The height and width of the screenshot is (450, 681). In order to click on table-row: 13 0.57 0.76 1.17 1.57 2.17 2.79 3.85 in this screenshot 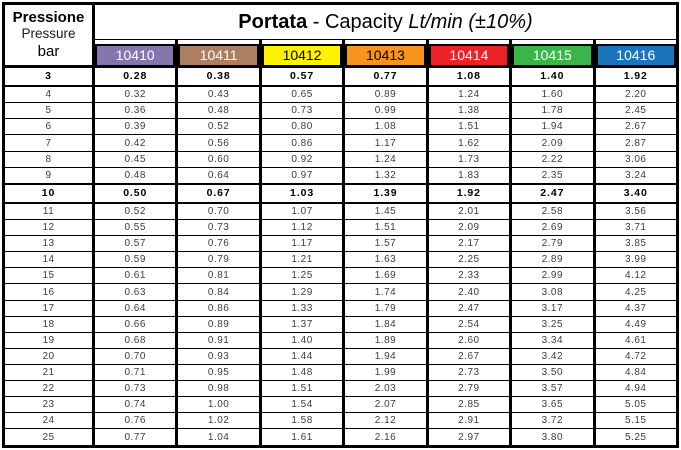, I will do `click(341, 244)`.